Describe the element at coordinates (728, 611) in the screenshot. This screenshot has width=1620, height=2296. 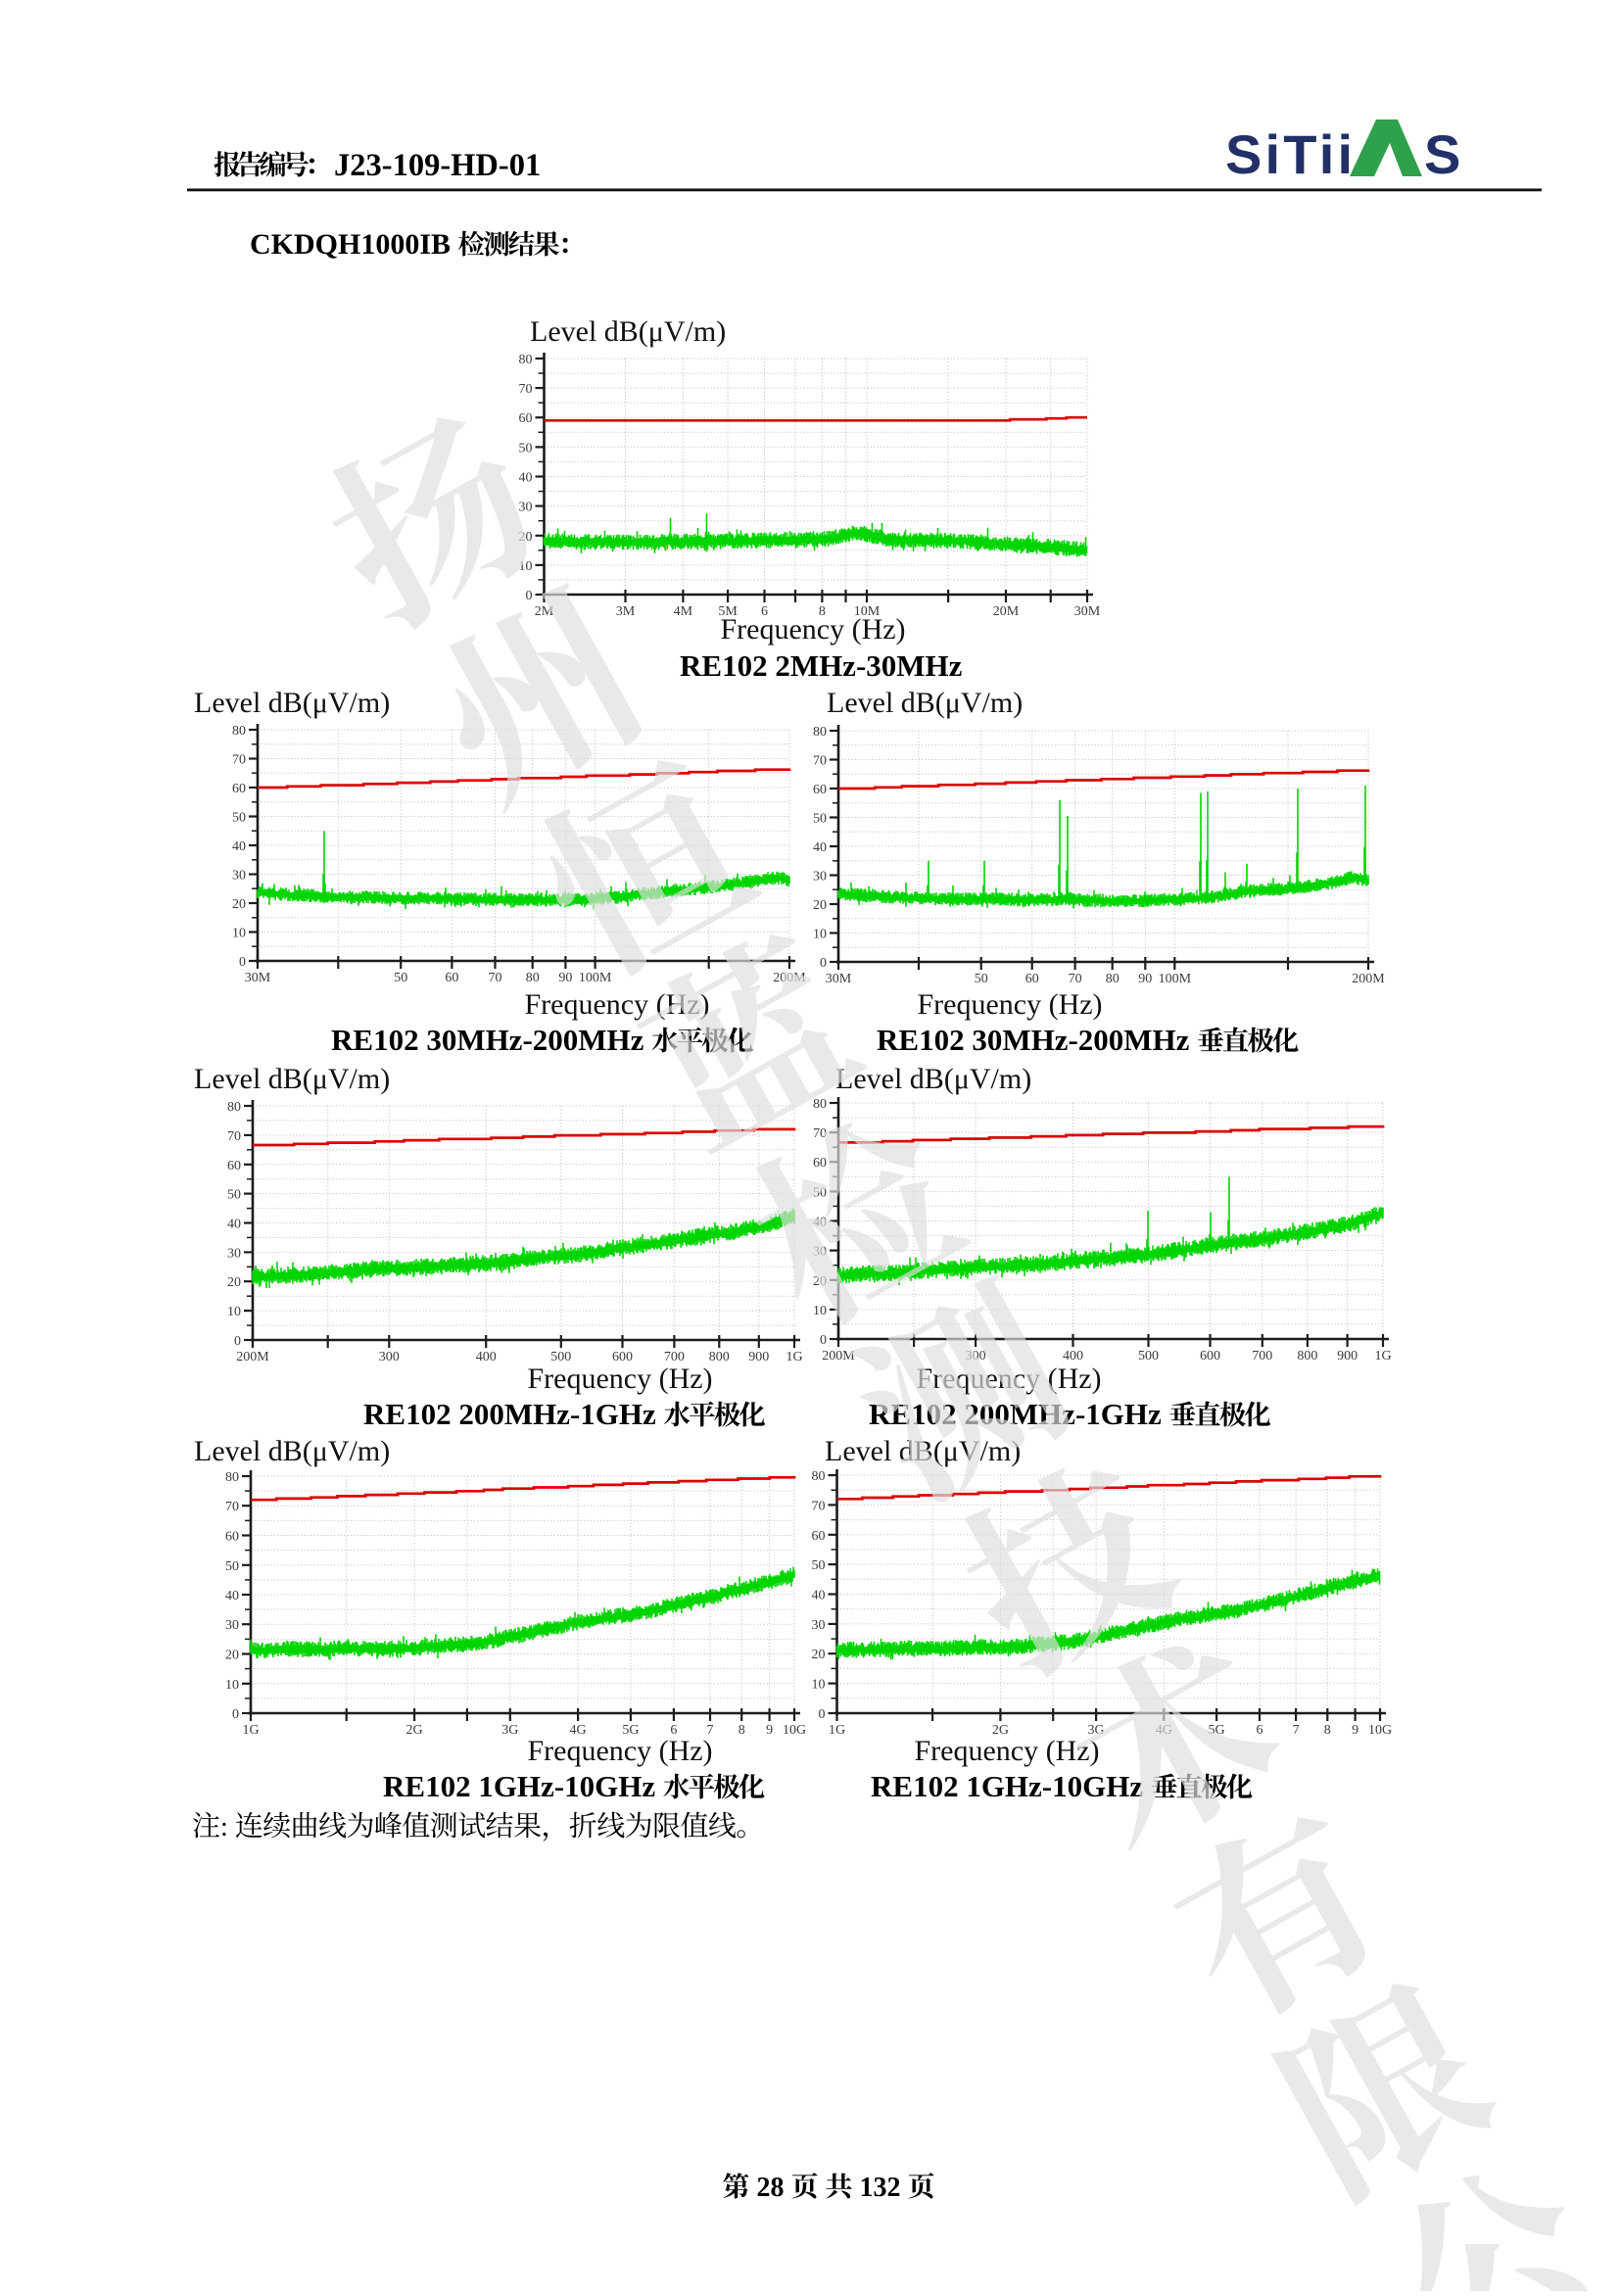
I see `svg-text: 5M` at that location.